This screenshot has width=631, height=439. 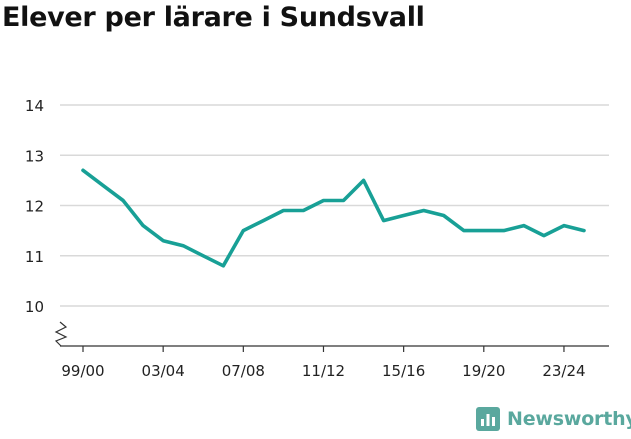 I want to click on chart-title: Elever per lärare i Sundsvall, so click(x=213, y=17).